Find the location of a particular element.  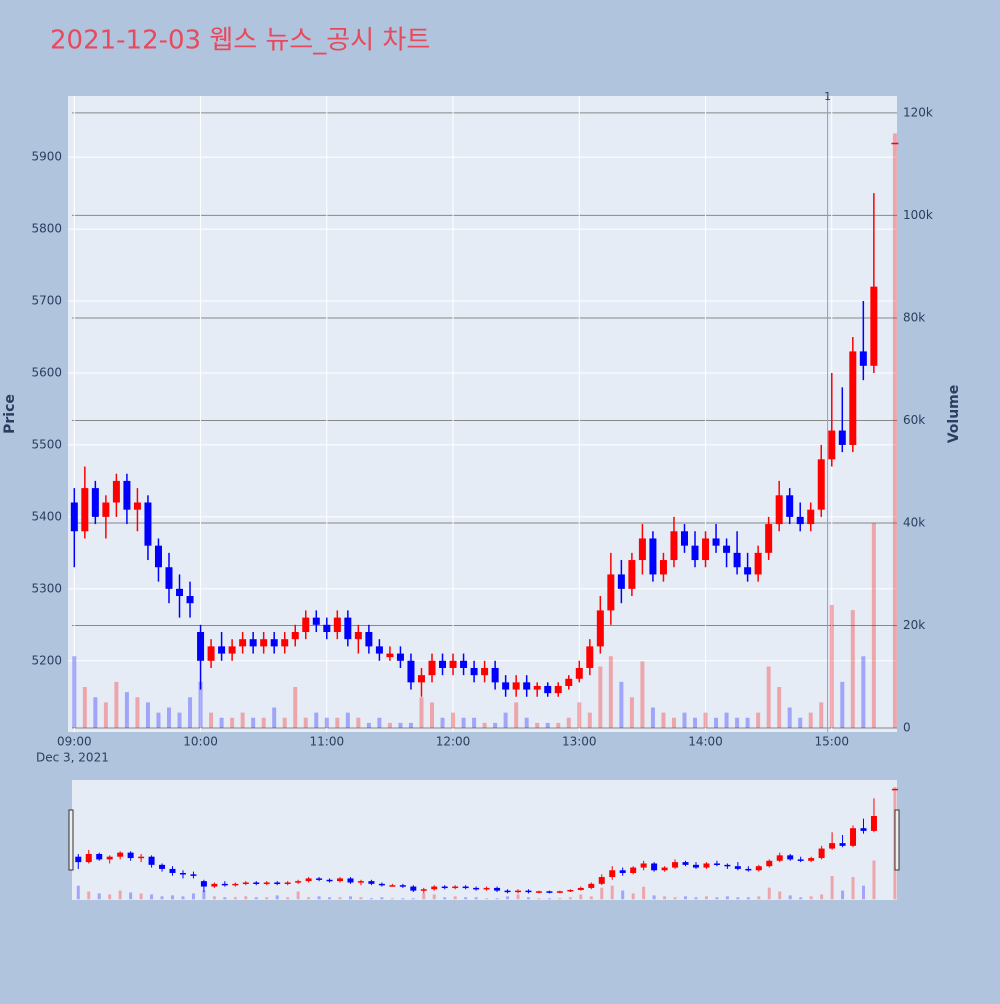

range-slider is located at coordinates (484, 840).